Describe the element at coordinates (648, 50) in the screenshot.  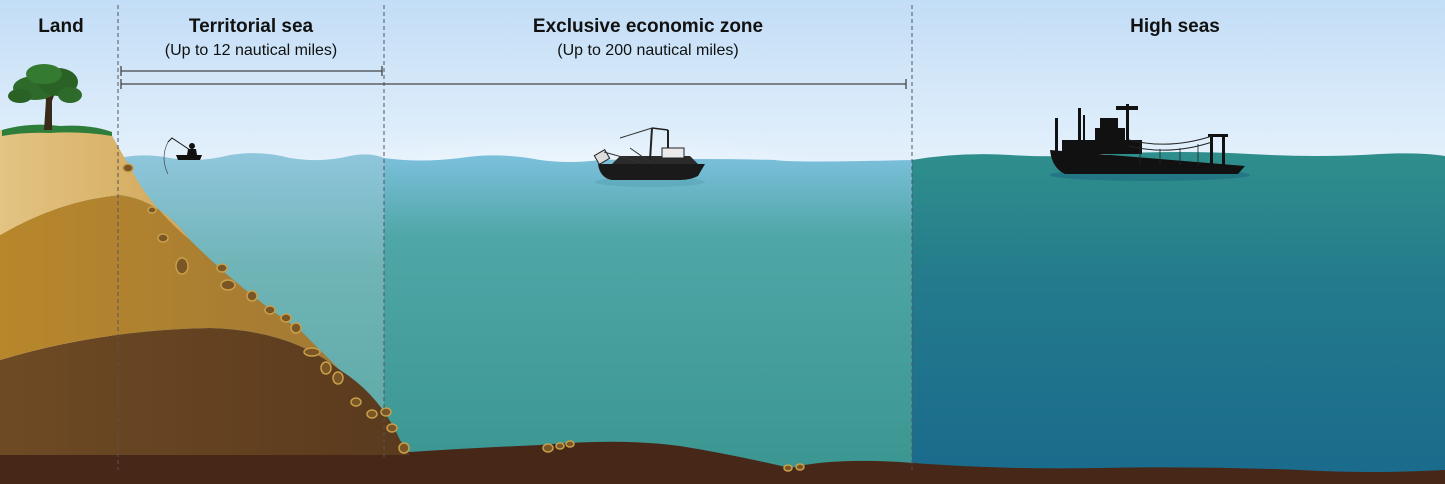
I see `eez-subtitle: (Up to 200 nautical miles)` at that location.